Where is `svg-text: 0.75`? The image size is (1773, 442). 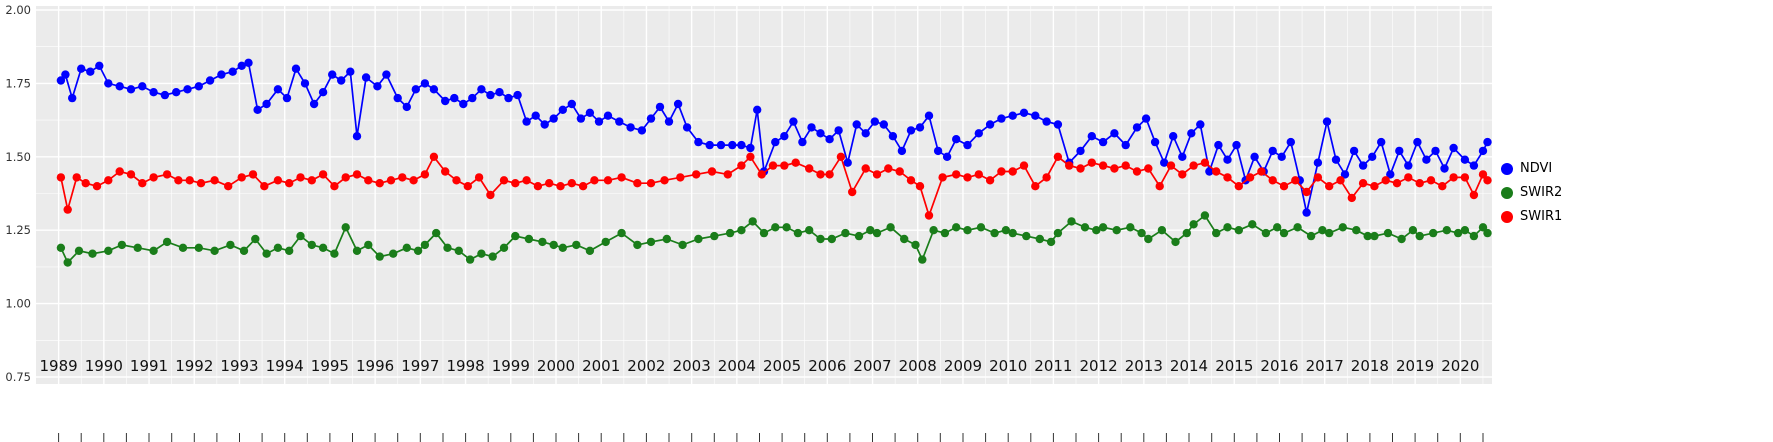 svg-text: 0.75 is located at coordinates (18, 377).